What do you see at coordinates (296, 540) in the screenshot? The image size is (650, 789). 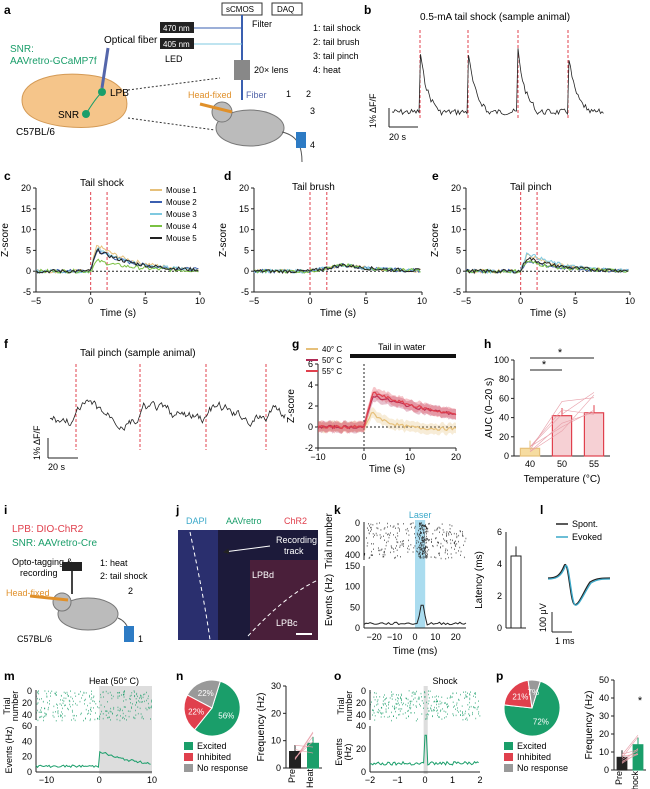 I see `j-track-label: Recording` at bounding box center [296, 540].